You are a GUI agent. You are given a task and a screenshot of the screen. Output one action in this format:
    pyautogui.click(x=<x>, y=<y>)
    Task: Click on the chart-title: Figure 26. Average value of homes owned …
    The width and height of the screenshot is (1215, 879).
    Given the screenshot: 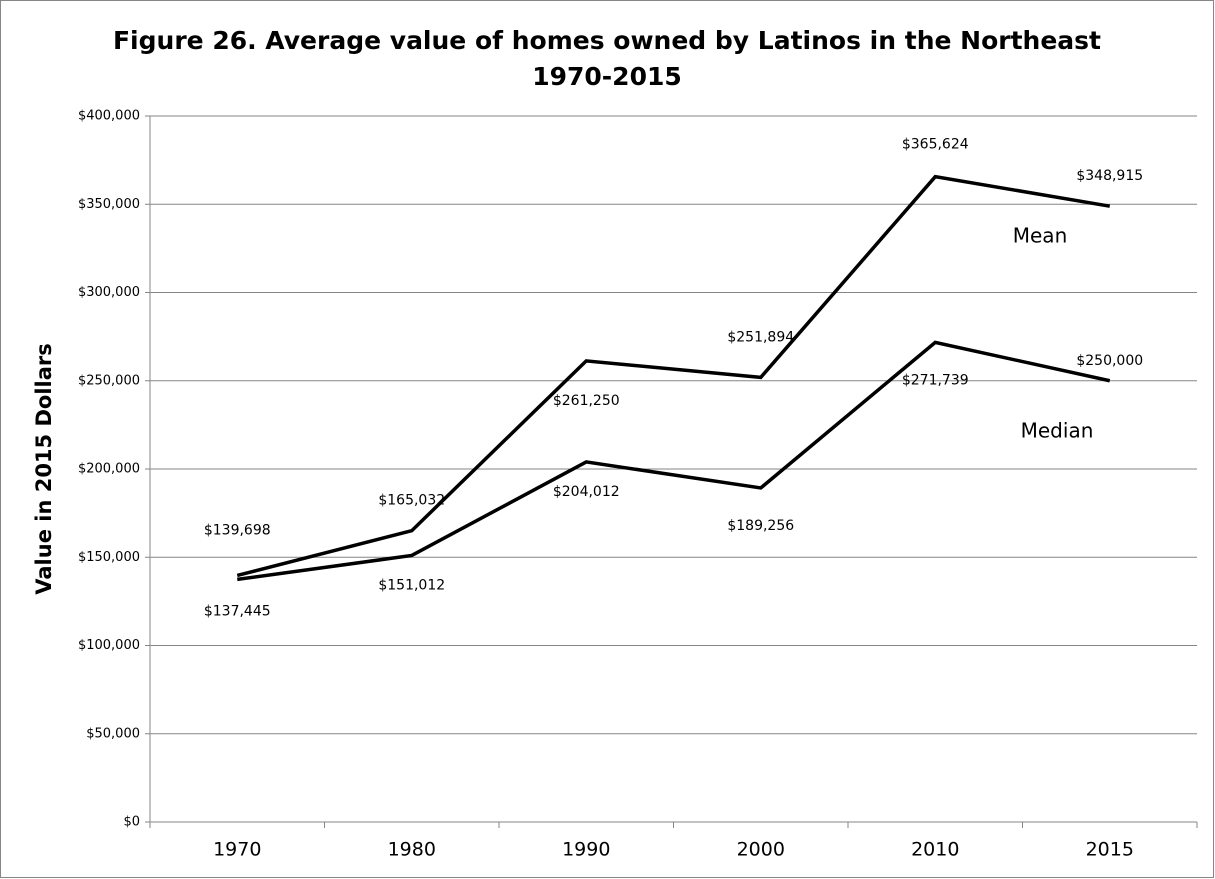 What is the action you would take?
    pyautogui.click(x=607, y=40)
    